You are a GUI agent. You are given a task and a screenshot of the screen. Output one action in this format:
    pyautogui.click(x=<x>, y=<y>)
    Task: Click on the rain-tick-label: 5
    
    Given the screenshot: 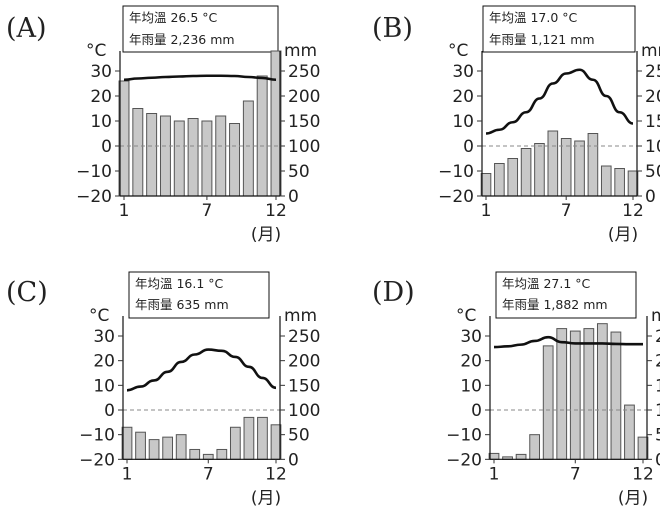 What is the action you would take?
    pyautogui.click(x=657, y=436)
    